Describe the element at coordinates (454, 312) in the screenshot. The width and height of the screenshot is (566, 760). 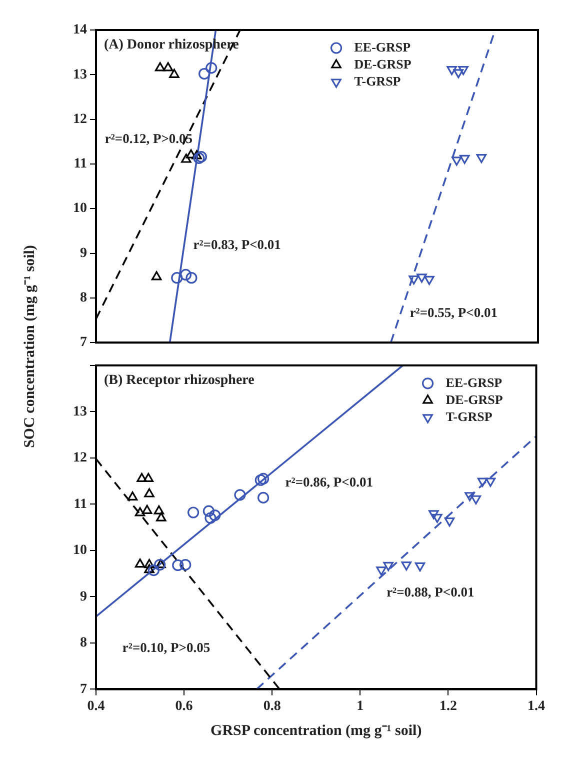
I see `annotation: r²=0.55, P<0.01` at that location.